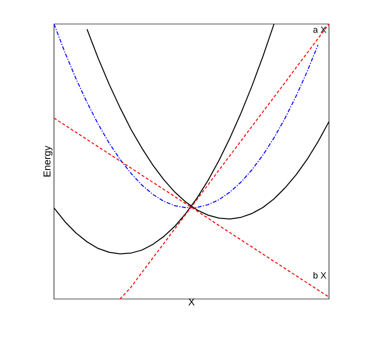 Image resolution: width=371 pixels, height=338 pixels. Describe the element at coordinates (48, 161) in the screenshot. I see `y-axis-title: Energy` at that location.